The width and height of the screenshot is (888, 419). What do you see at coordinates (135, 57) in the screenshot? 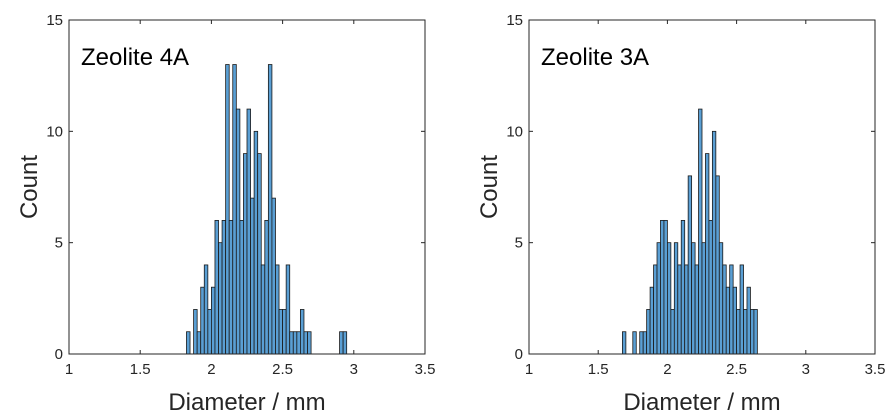
I see `panel-title: Zeolite 4A` at bounding box center [135, 57].